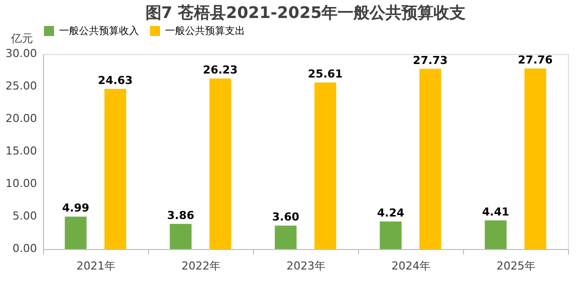  What do you see at coordinates (99, 31) in the screenshot?
I see `legend-label: 一般公共预算收入` at bounding box center [99, 31].